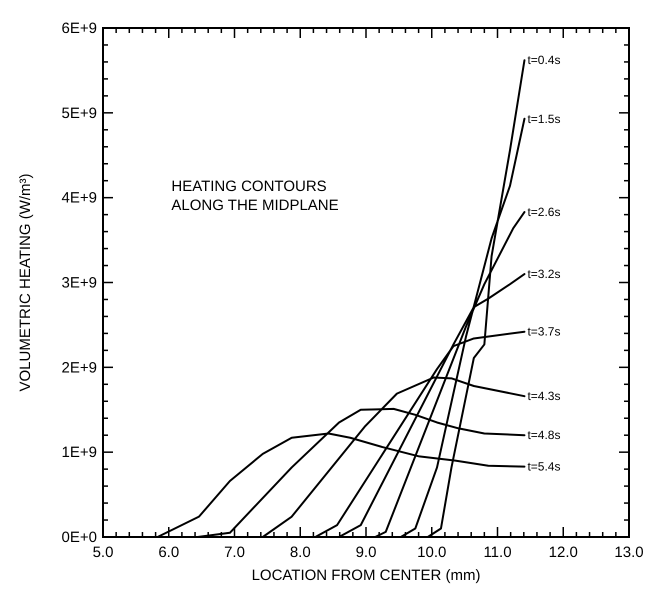  What do you see at coordinates (25, 282) in the screenshot?
I see `y-axis-title: VOLUMETRIC HEATING (W/m³)` at bounding box center [25, 282].